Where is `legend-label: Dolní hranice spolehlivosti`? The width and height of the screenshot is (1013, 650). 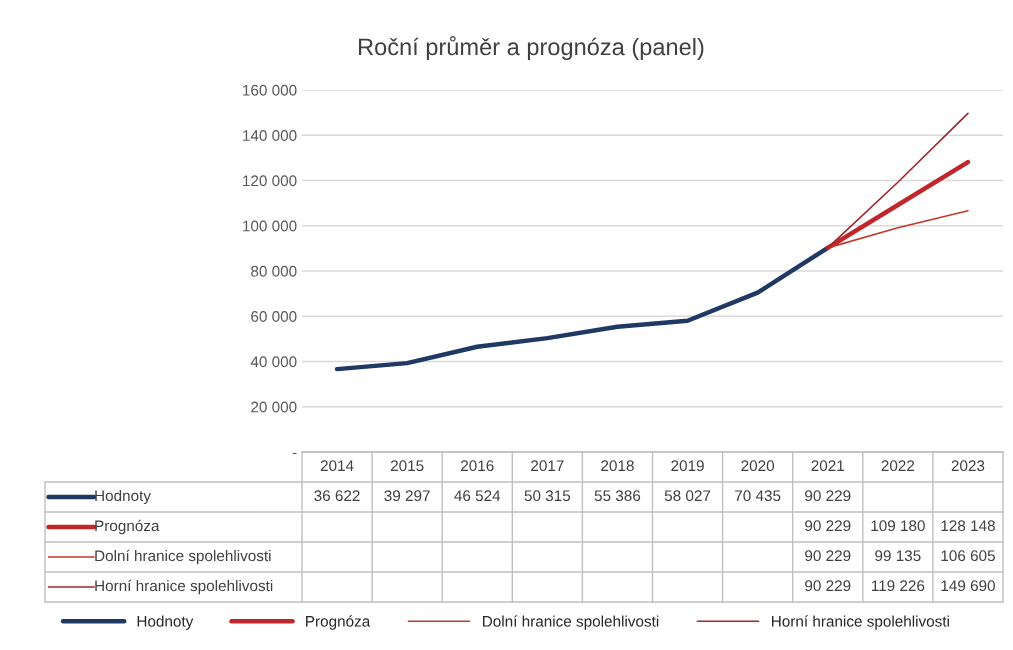 legend-label: Dolní hranice spolehlivosti is located at coordinates (571, 622).